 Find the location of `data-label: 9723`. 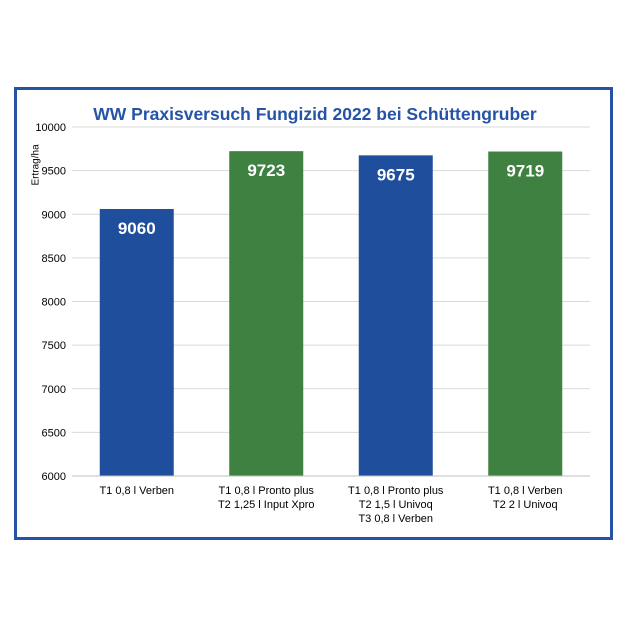

data-label: 9723 is located at coordinates (266, 170).